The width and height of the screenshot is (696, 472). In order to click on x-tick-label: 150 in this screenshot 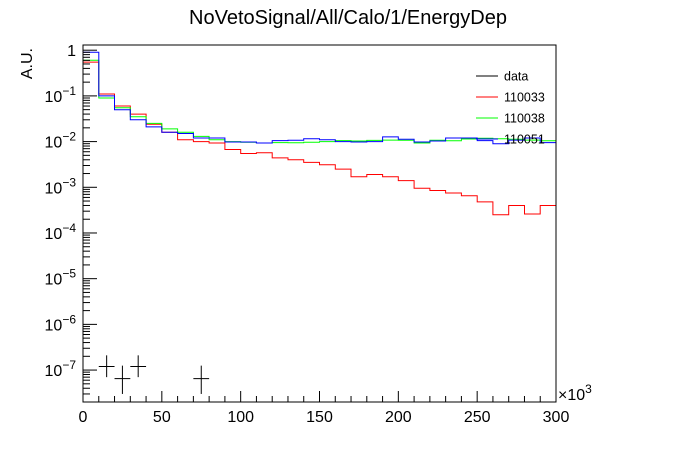, I will do `click(319, 417)`.